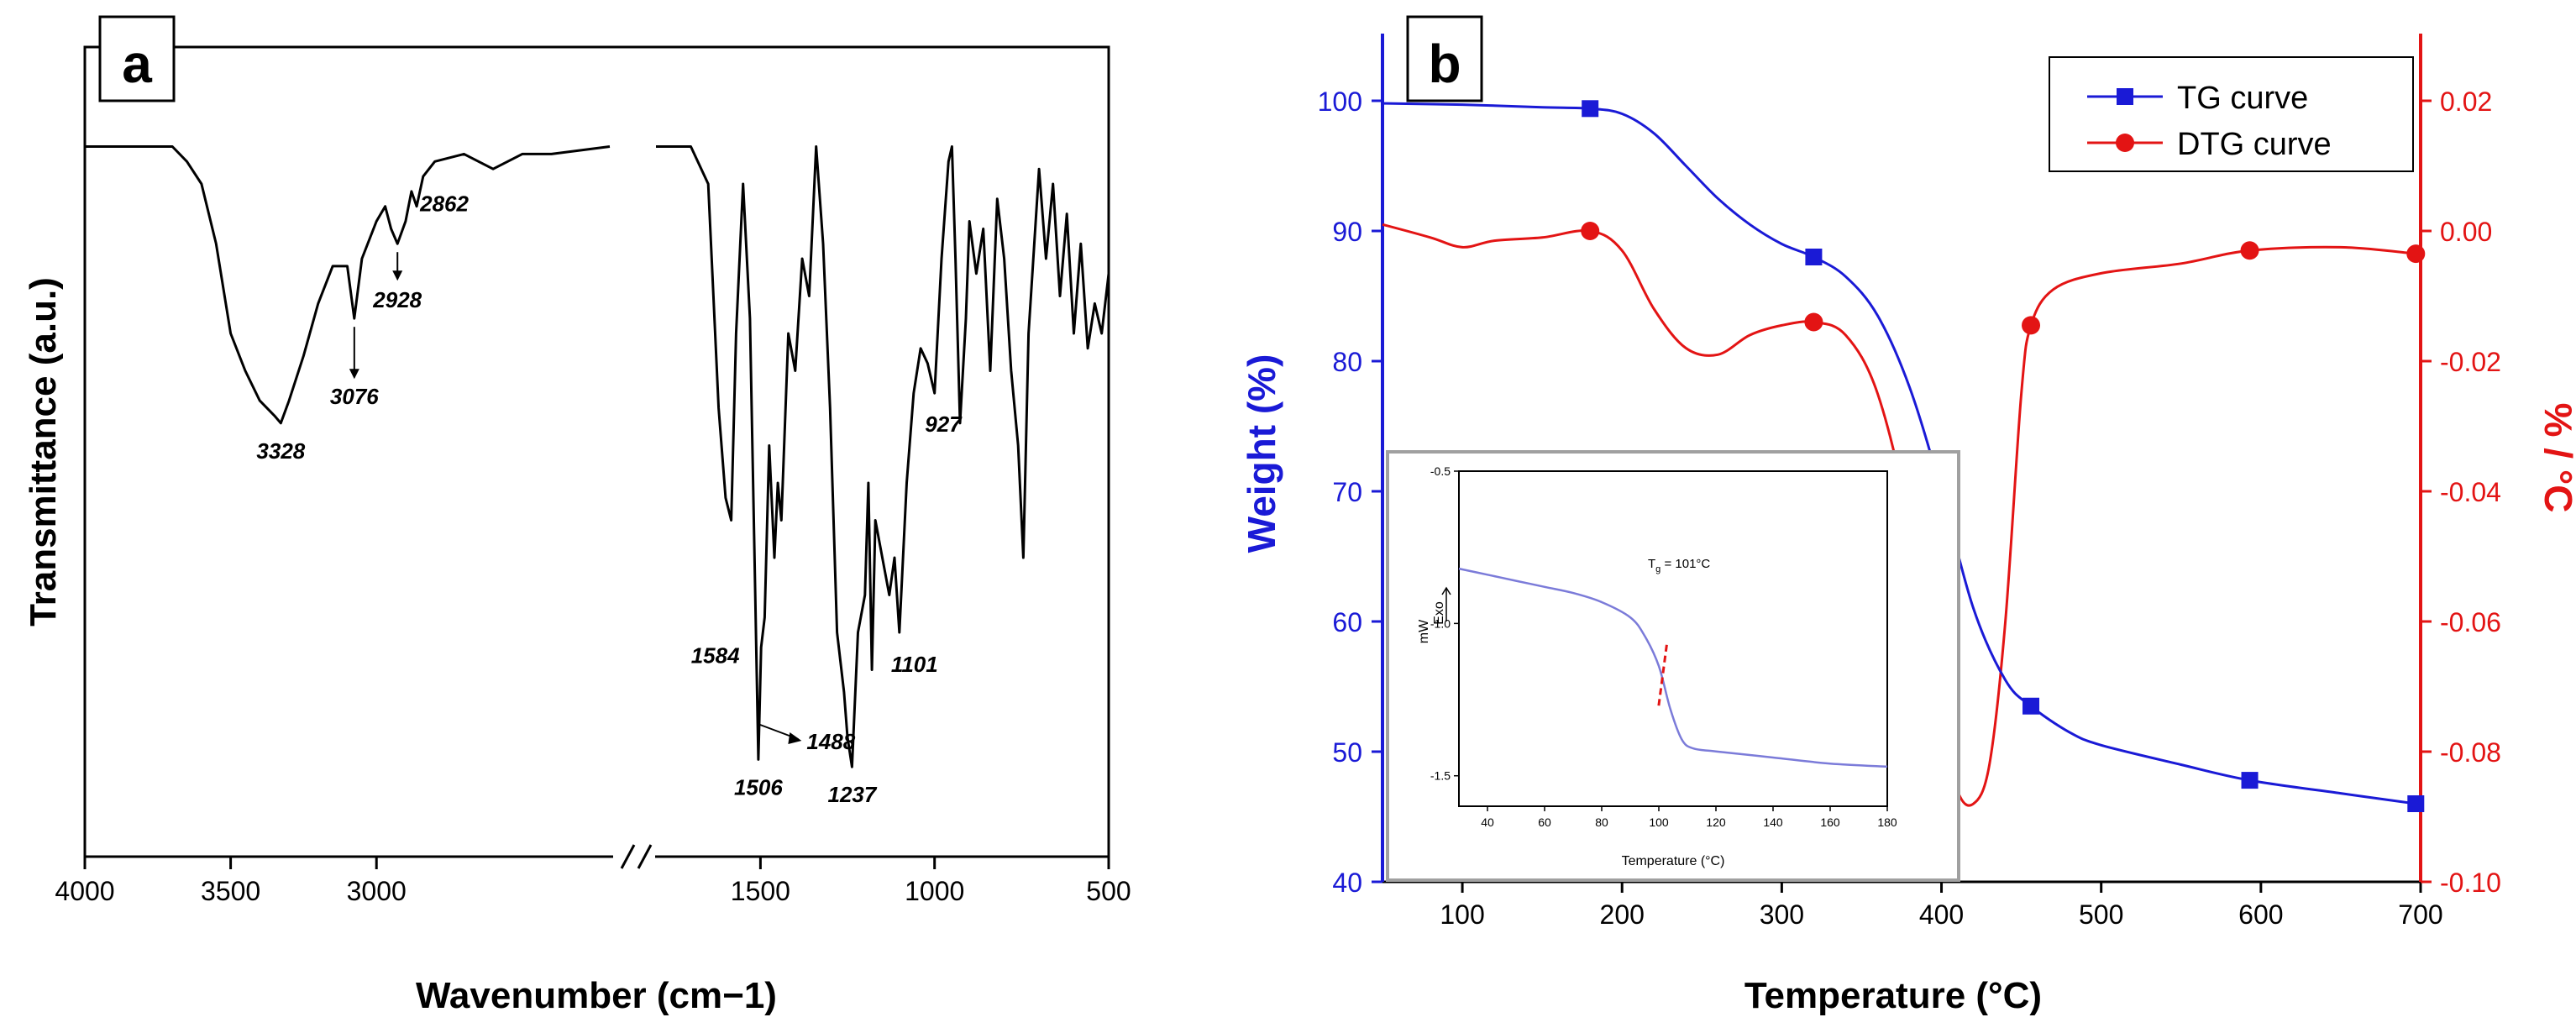  What do you see at coordinates (1887, 822) in the screenshot?
I see `inset-x-tick-label: 180` at bounding box center [1887, 822].